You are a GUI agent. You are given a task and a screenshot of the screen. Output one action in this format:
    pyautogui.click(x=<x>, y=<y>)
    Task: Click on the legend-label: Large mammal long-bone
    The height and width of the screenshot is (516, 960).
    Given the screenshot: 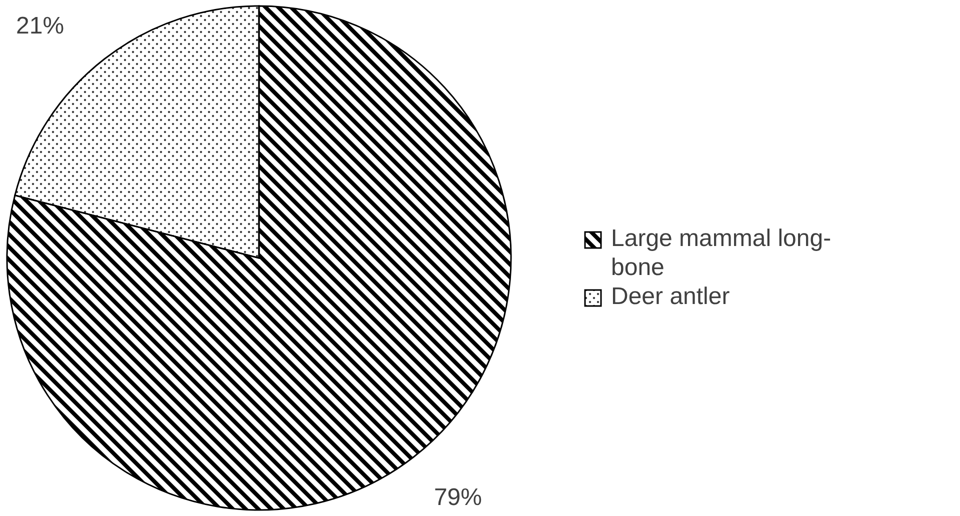 What is the action you would take?
    pyautogui.click(x=721, y=253)
    